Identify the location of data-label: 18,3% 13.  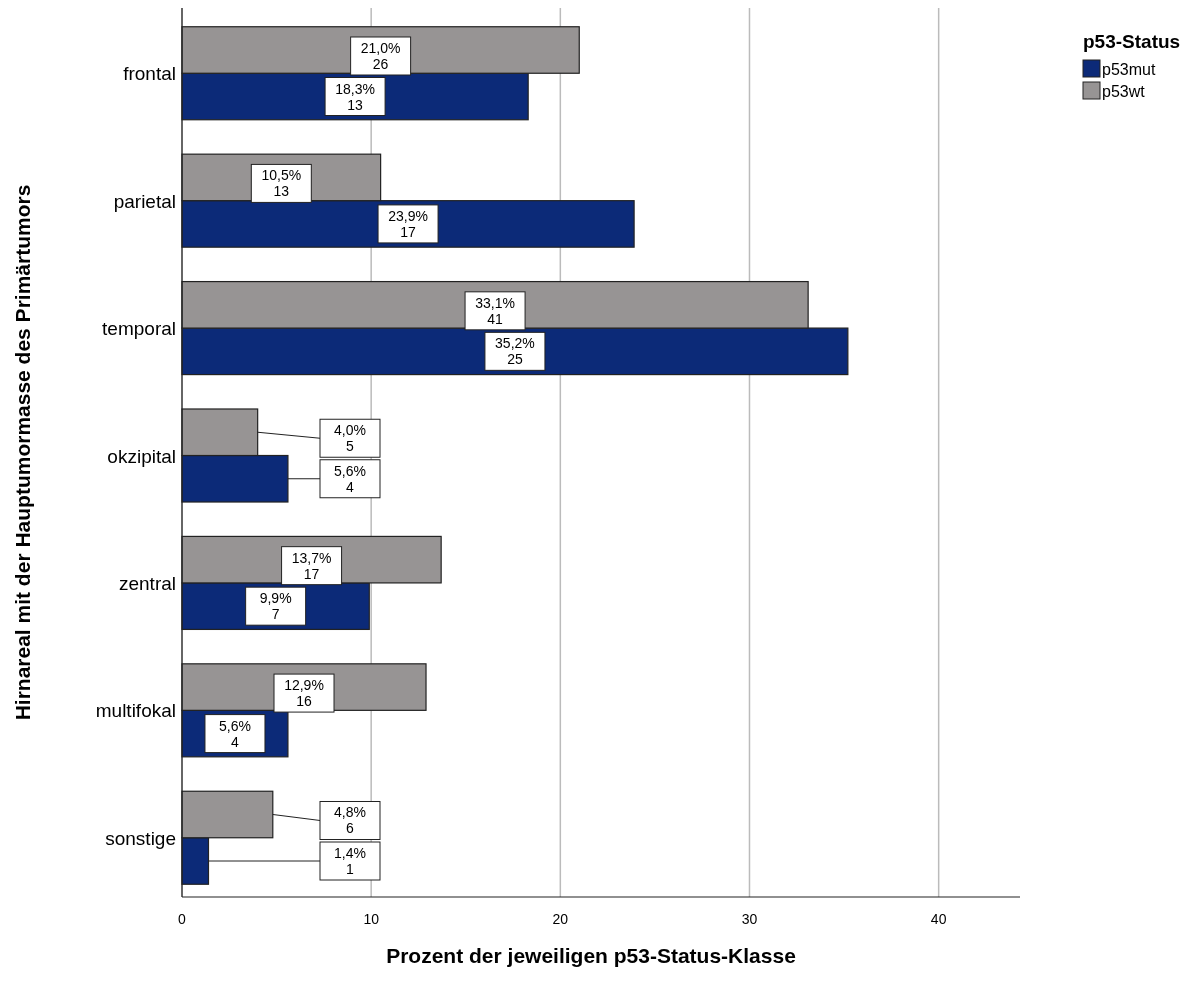
(355, 96).